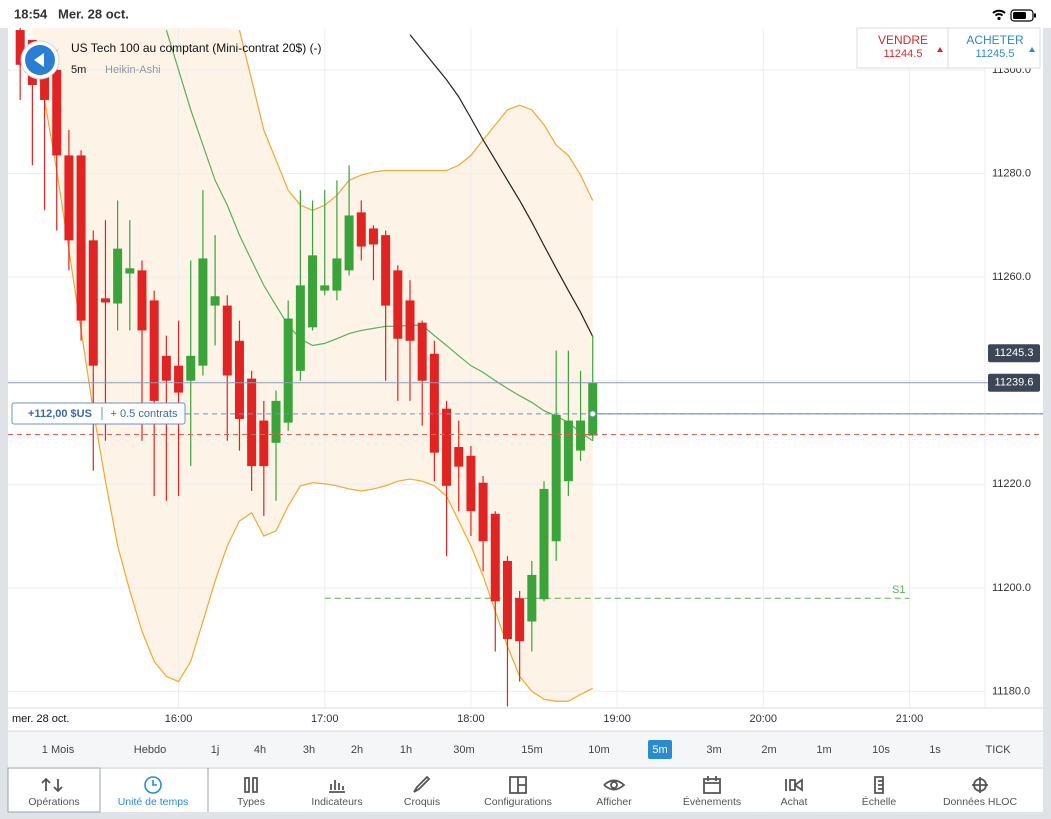  What do you see at coordinates (881, 750) in the screenshot?
I see `timeframe-option: 10s` at bounding box center [881, 750].